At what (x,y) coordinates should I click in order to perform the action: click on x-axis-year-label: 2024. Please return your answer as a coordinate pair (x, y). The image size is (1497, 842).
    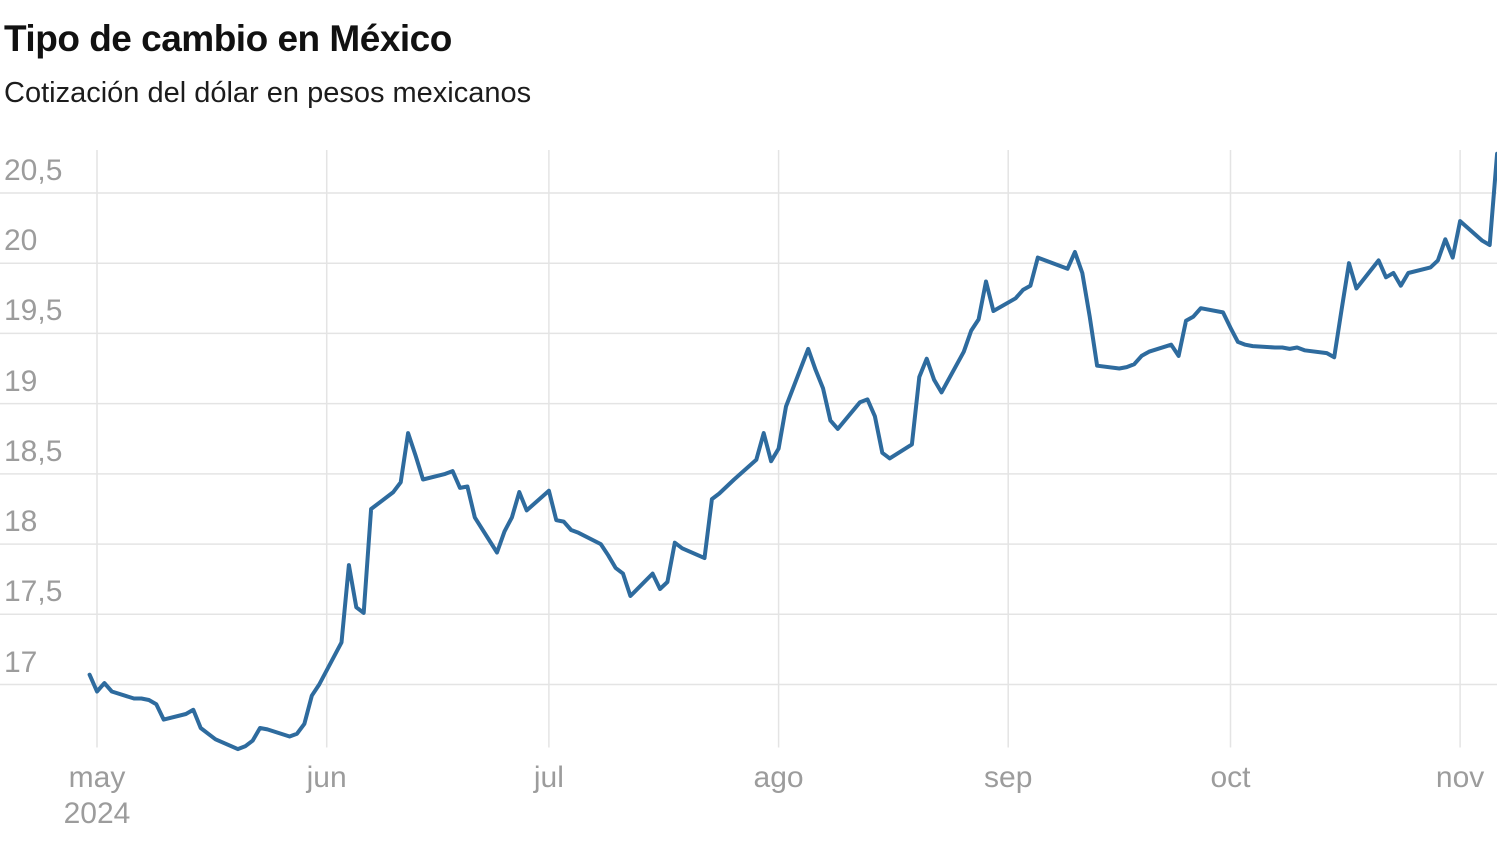
    Looking at the image, I should click on (97, 813).